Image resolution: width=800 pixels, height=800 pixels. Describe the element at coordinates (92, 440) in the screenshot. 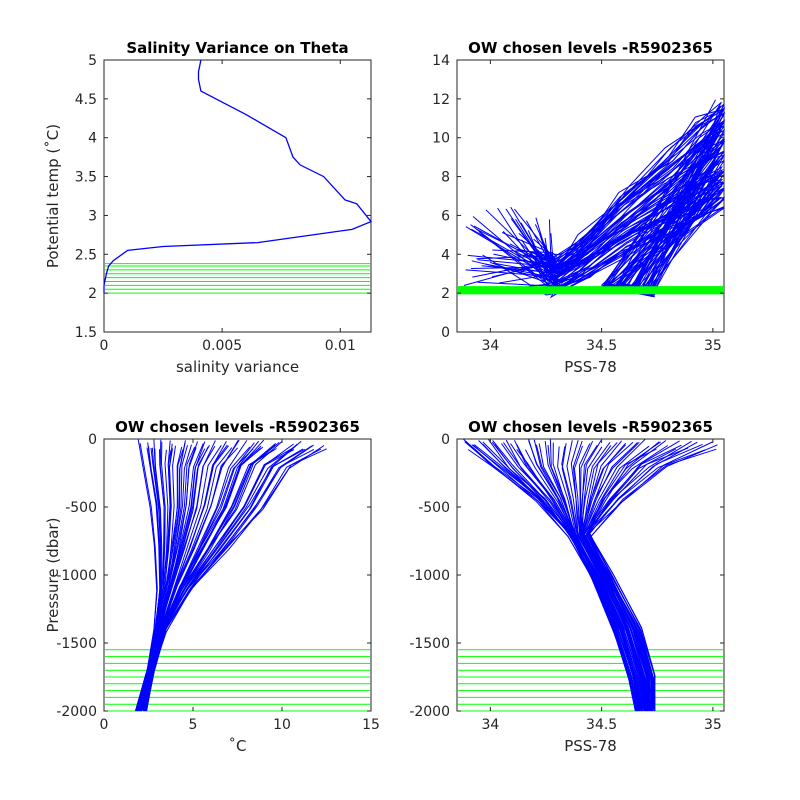

I see `y-tick-label-2-4: 0` at that location.